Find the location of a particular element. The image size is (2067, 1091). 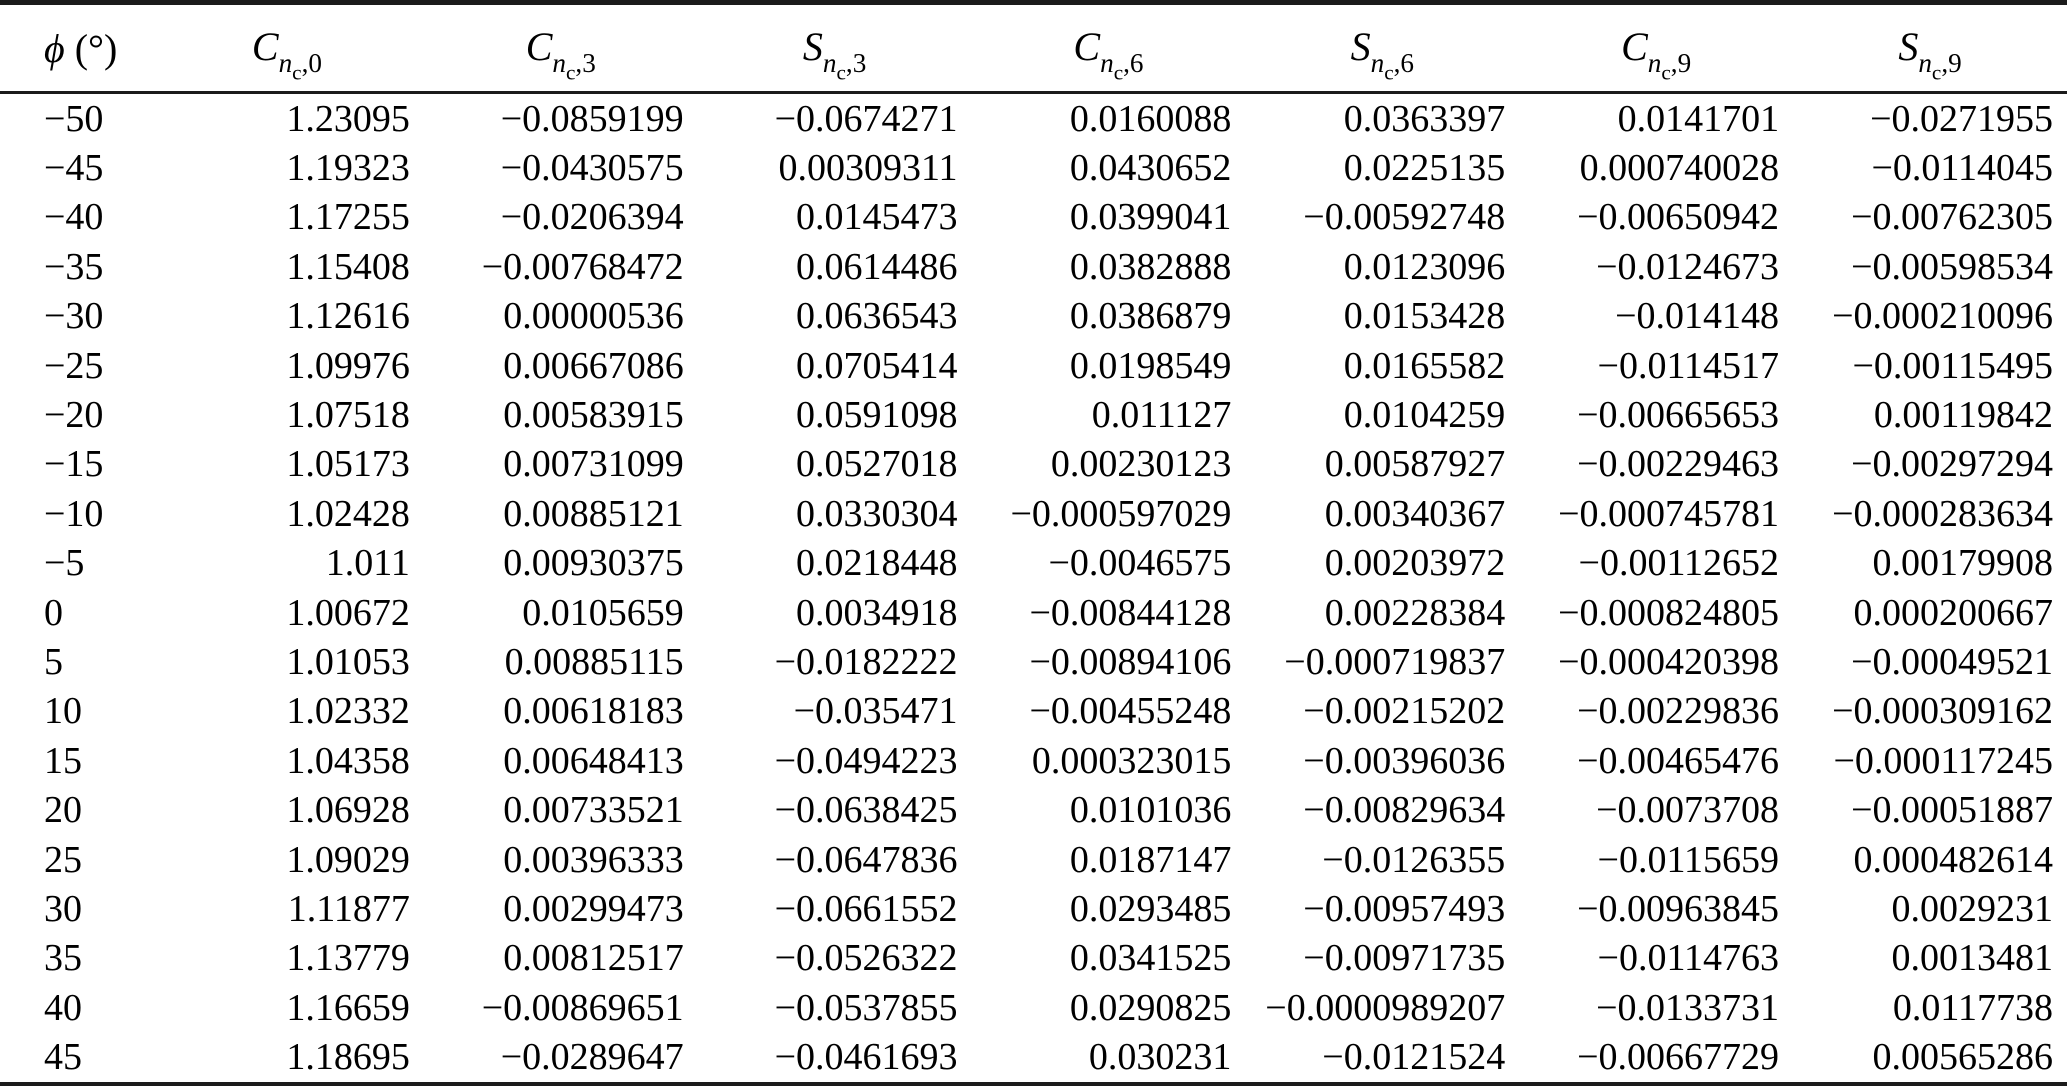

cell-value: 0.0225135 is located at coordinates (1424, 168).